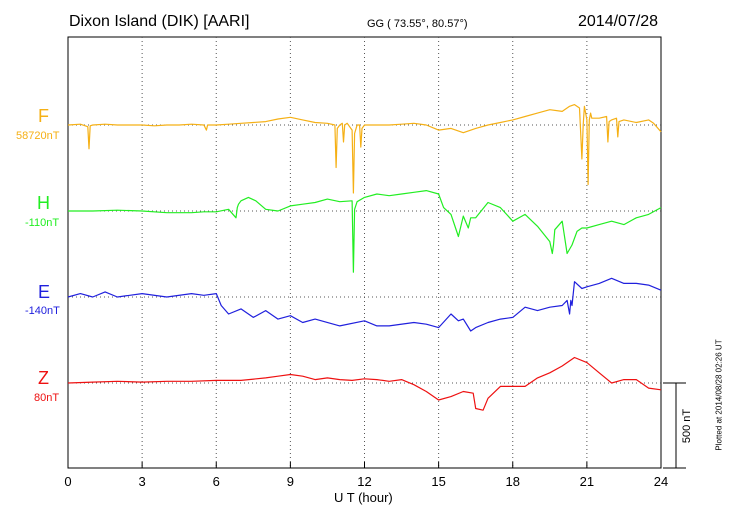 Image resolution: width=730 pixels, height=520 pixels. I want to click on tick-label-24: 24, so click(661, 481).